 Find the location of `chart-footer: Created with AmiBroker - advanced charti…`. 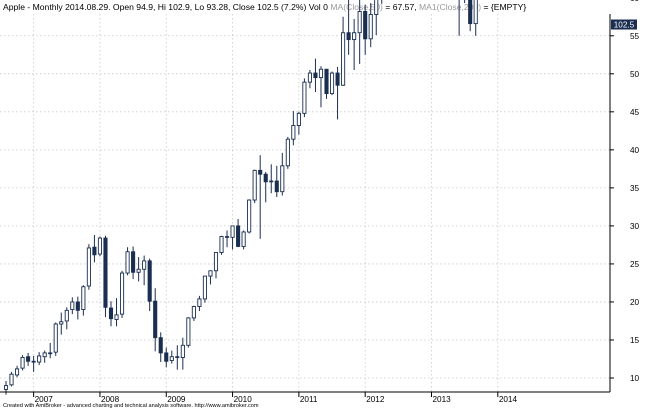

chart-footer: Created with AmiBroker - advanced charti… is located at coordinates (131, 406).